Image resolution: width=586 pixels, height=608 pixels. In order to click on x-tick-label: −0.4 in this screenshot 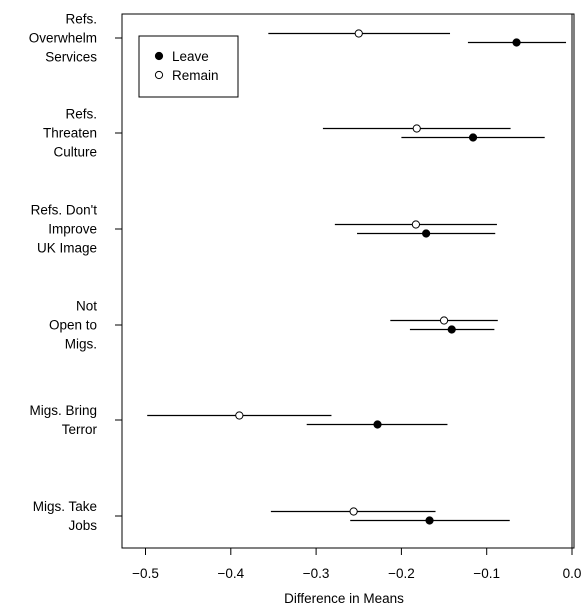, I will do `click(230, 573)`.